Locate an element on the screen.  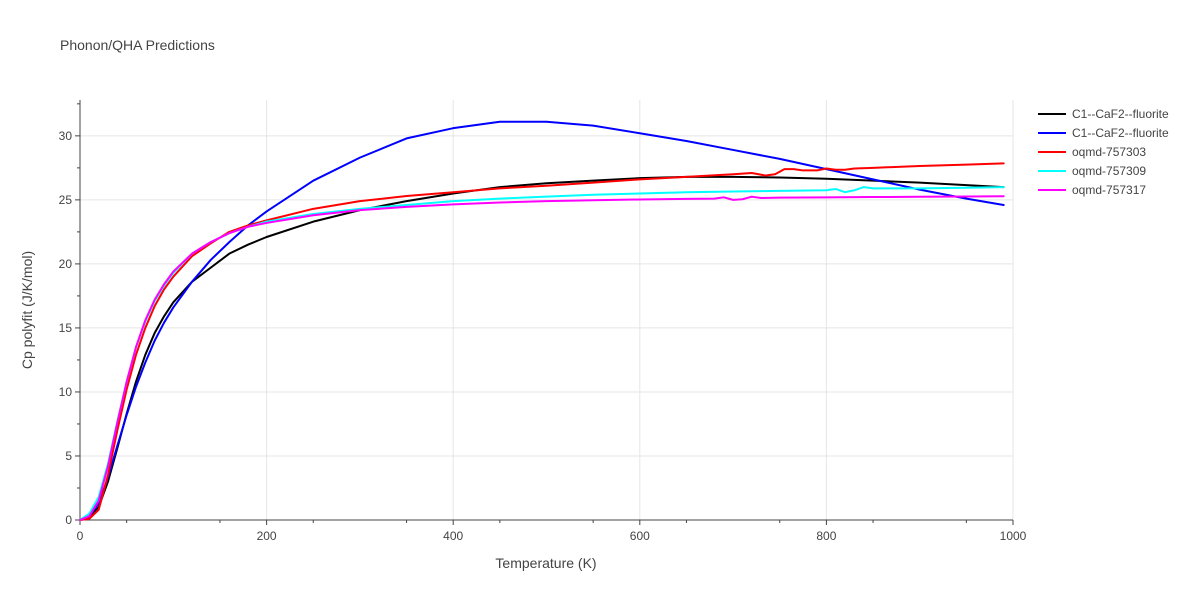
x-tick-label: 1000 is located at coordinates (1013, 536).